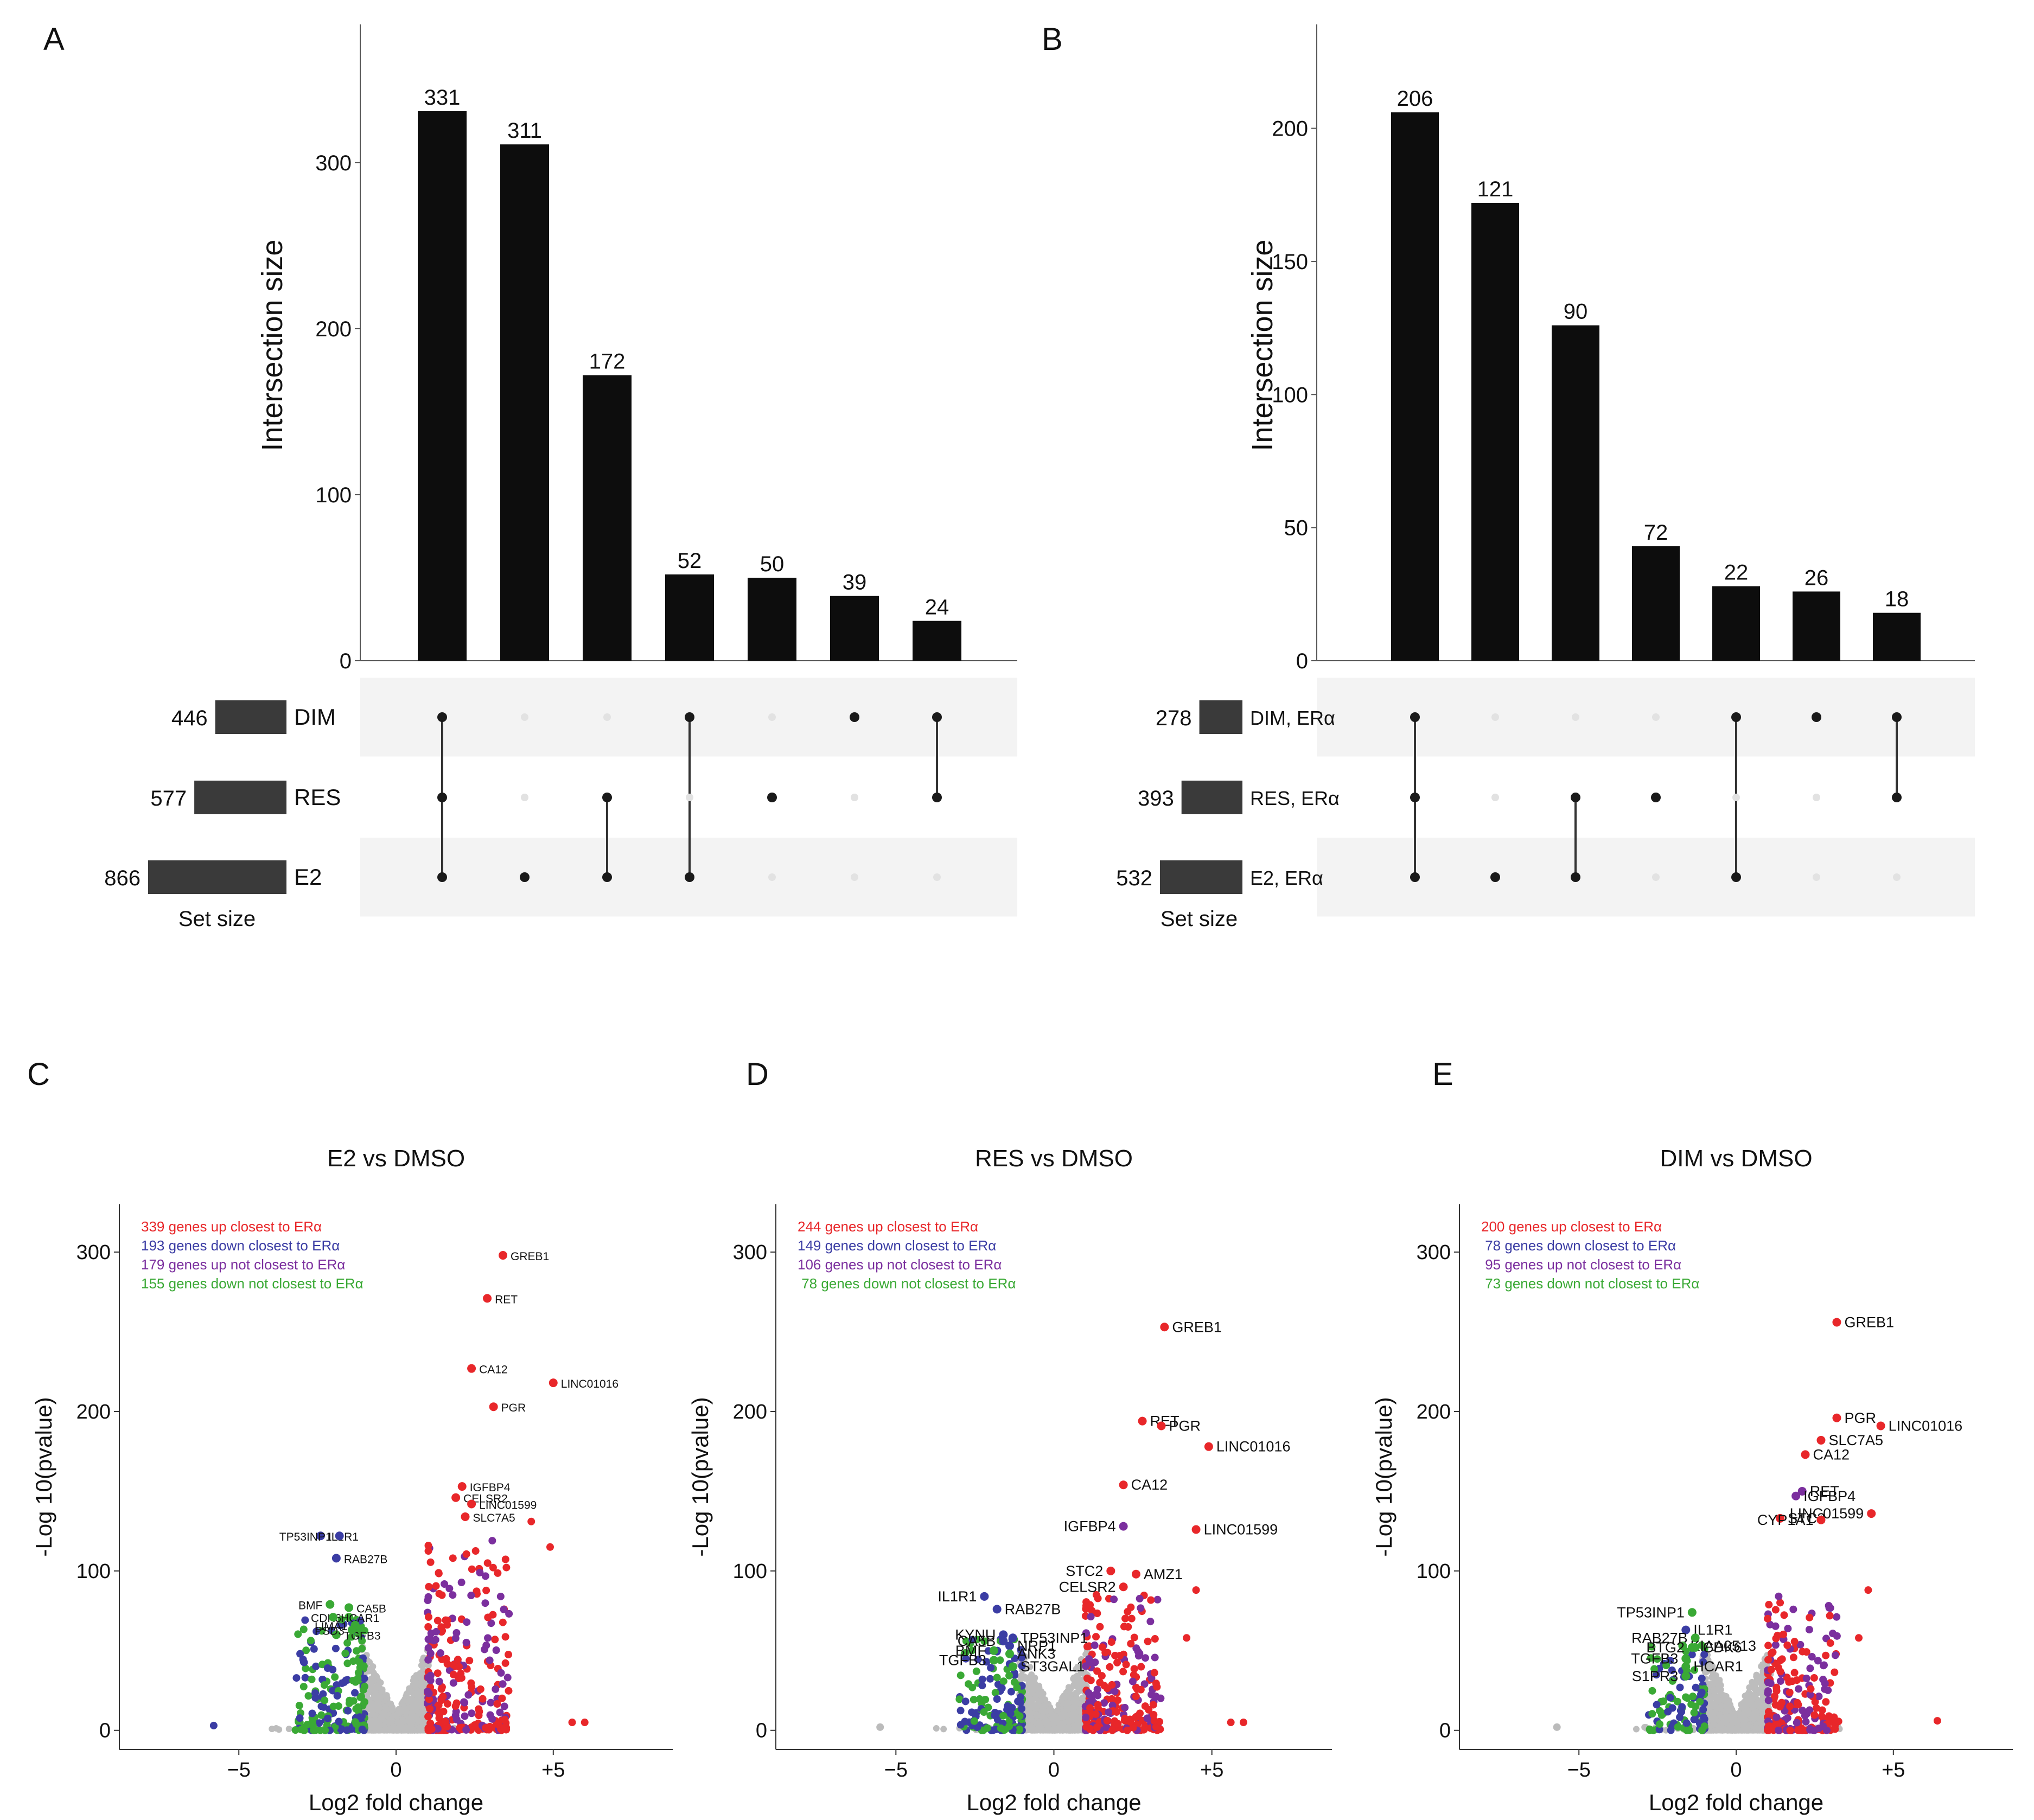  Describe the element at coordinates (1295, 798) in the screenshot. I see `set-name-label: RES, ERα` at that location.